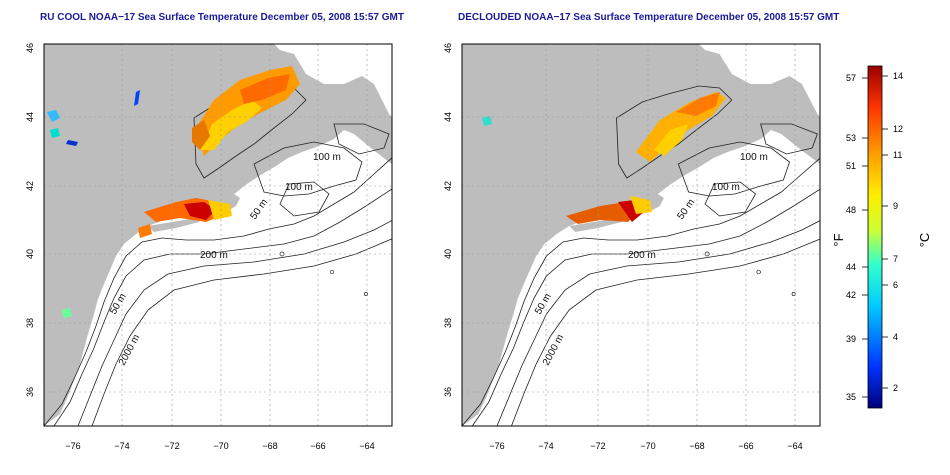 The width and height of the screenshot is (950, 475). I want to click on contour-label-right-4: 200 m, so click(642, 255).